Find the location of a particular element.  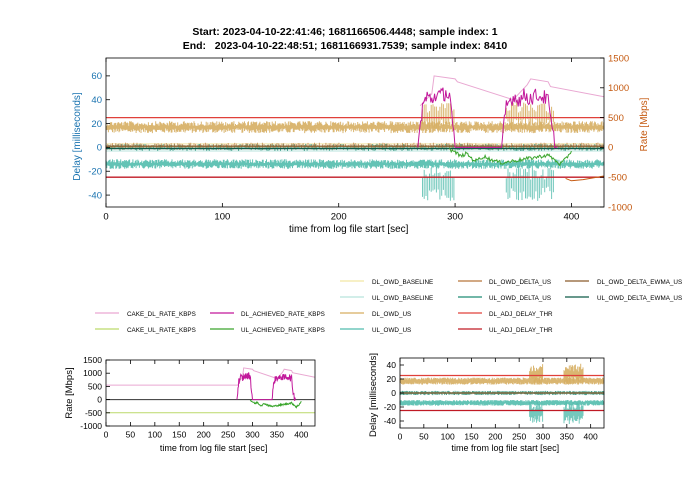

legend-label-ul_owd_baseline: UL_OWD_BASELINE is located at coordinates (402, 298).